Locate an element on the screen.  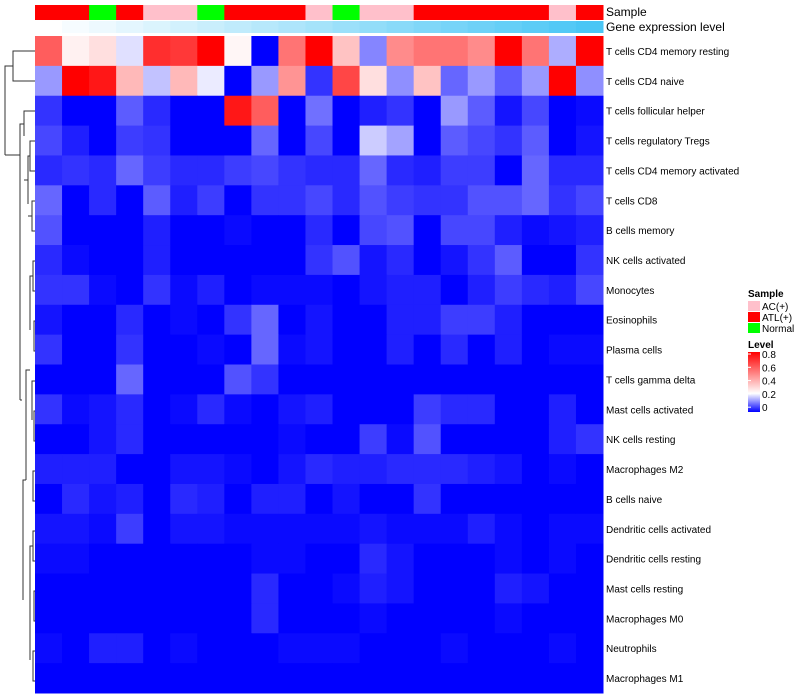
row-label: Macrophages M1 is located at coordinates (645, 679).